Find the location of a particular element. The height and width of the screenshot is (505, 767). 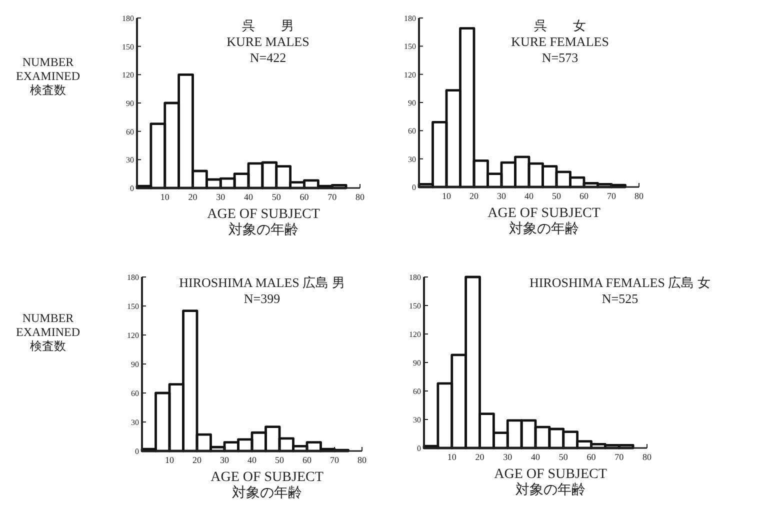

text: N=399 is located at coordinates (262, 298).